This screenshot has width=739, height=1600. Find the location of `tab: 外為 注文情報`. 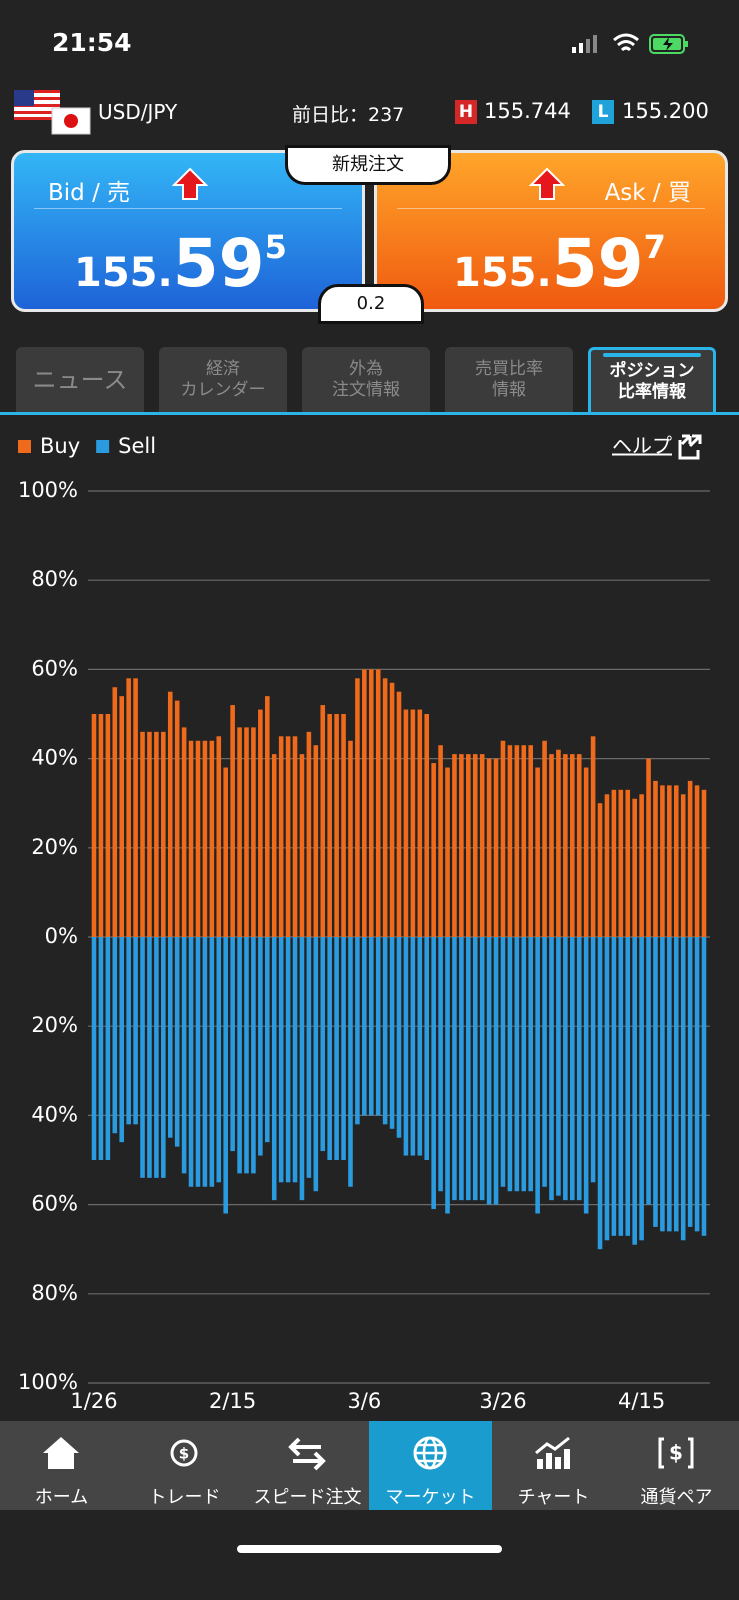

tab: 外為 注文情報 is located at coordinates (366, 380).